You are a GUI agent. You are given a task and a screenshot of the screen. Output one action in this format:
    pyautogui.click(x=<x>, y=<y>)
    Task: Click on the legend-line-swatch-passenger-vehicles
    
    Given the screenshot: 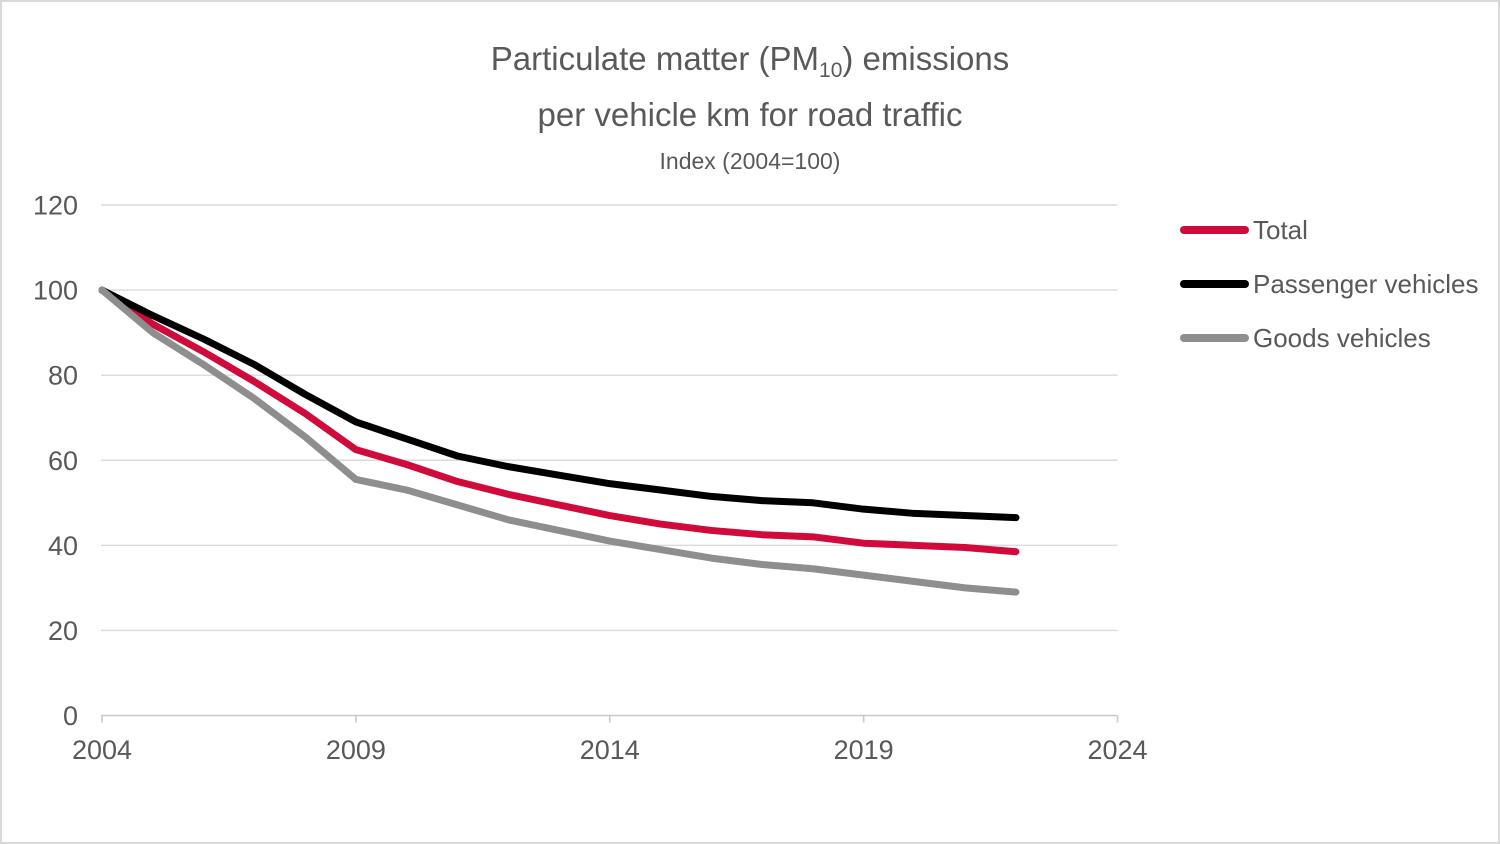 What is the action you would take?
    pyautogui.click(x=1214, y=284)
    